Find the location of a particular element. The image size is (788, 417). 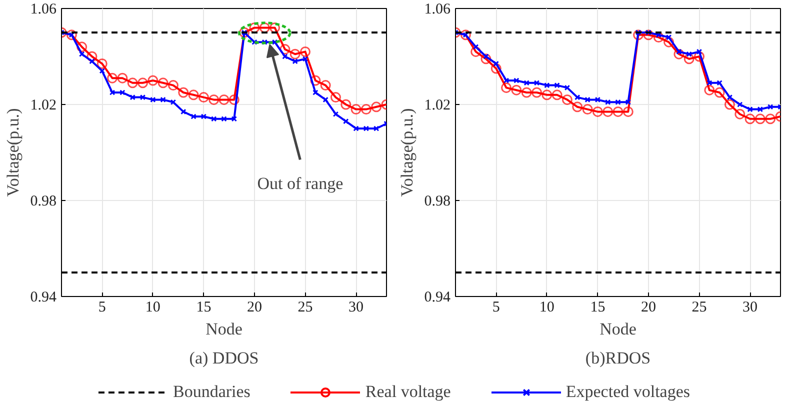

legend-label: Expected voltages is located at coordinates (628, 392).